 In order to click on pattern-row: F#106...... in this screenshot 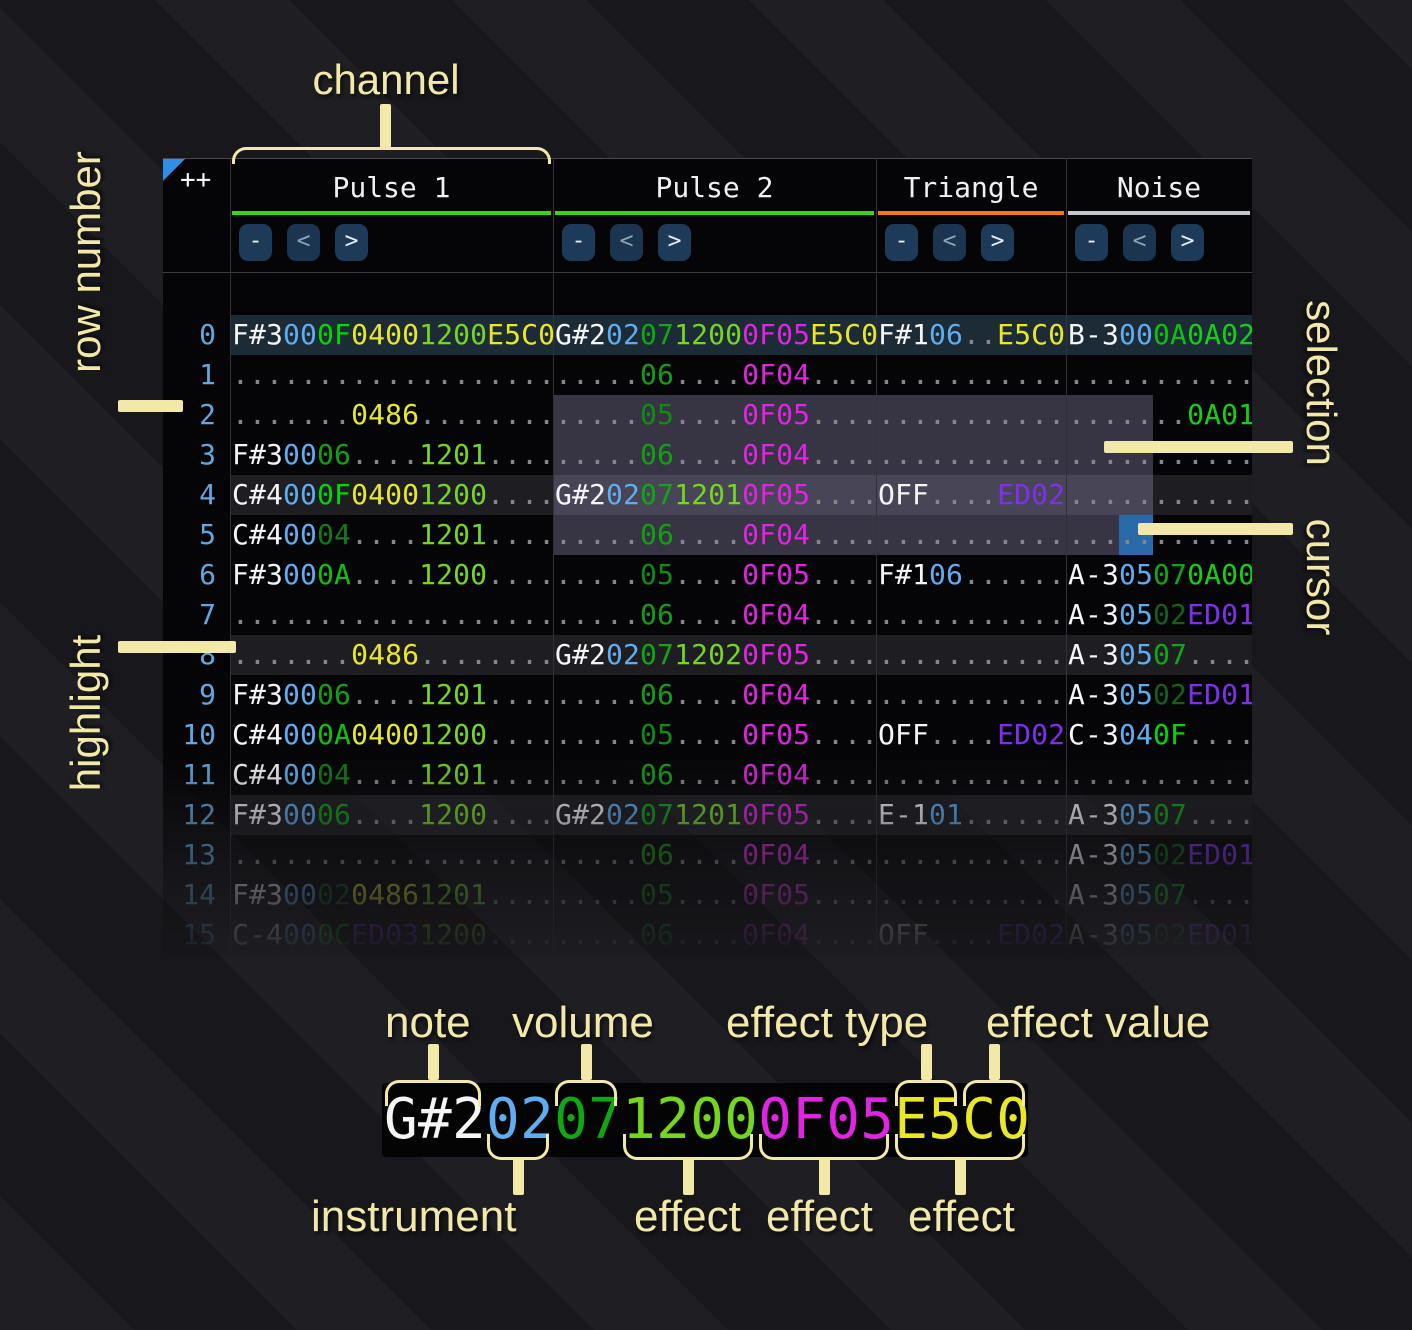, I will do `click(972, 575)`.